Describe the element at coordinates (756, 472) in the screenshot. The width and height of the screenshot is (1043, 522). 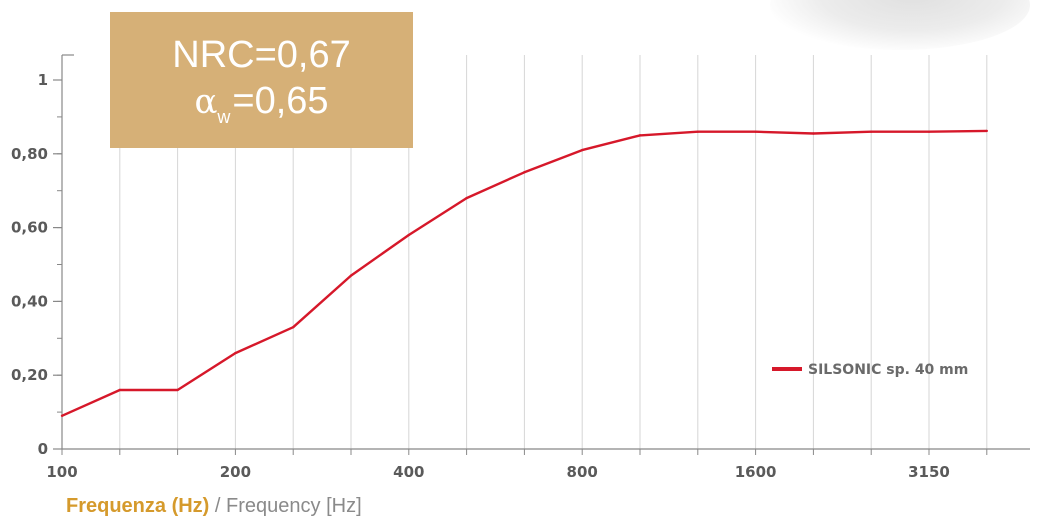
I see `x-tick-label: 1600` at that location.